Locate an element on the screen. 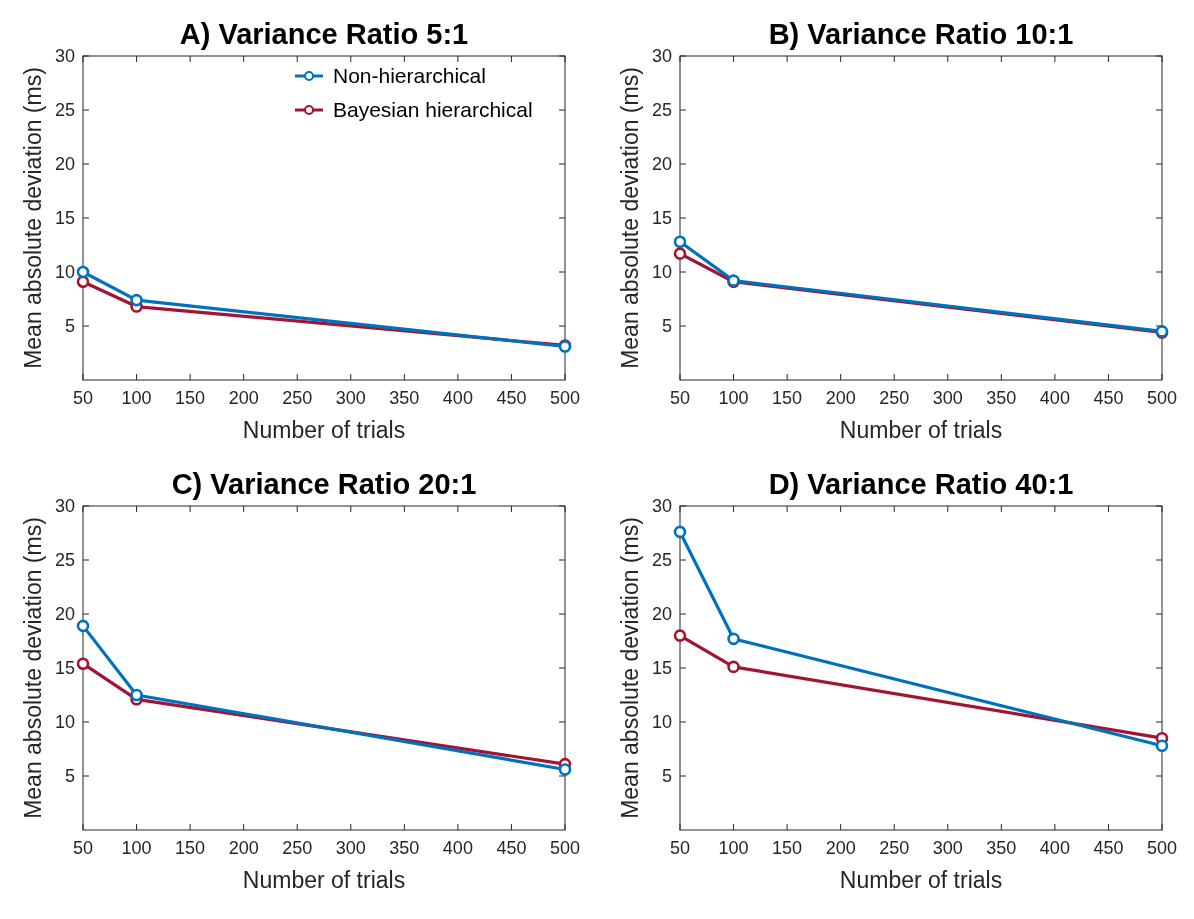  legend-label: Non-hierarchical is located at coordinates (409, 76).